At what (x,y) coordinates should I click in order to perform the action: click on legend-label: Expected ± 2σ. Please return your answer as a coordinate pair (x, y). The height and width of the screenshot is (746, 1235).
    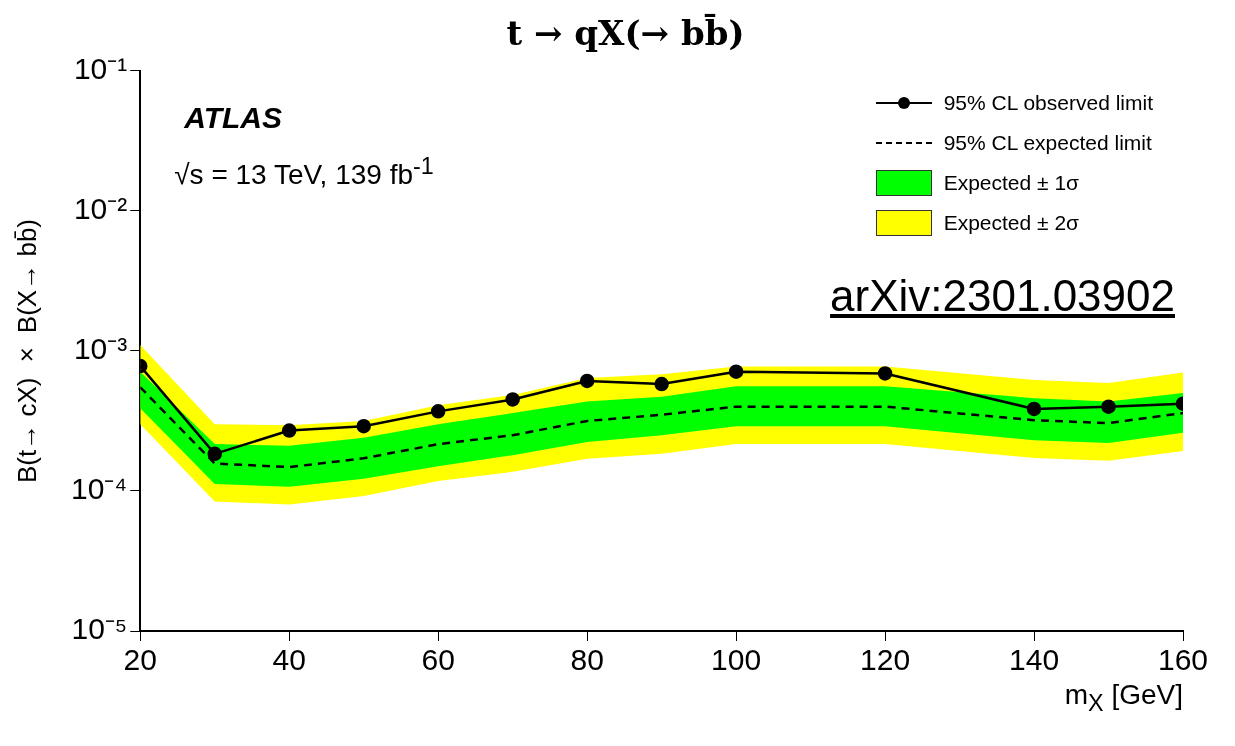
    Looking at the image, I should click on (1011, 222).